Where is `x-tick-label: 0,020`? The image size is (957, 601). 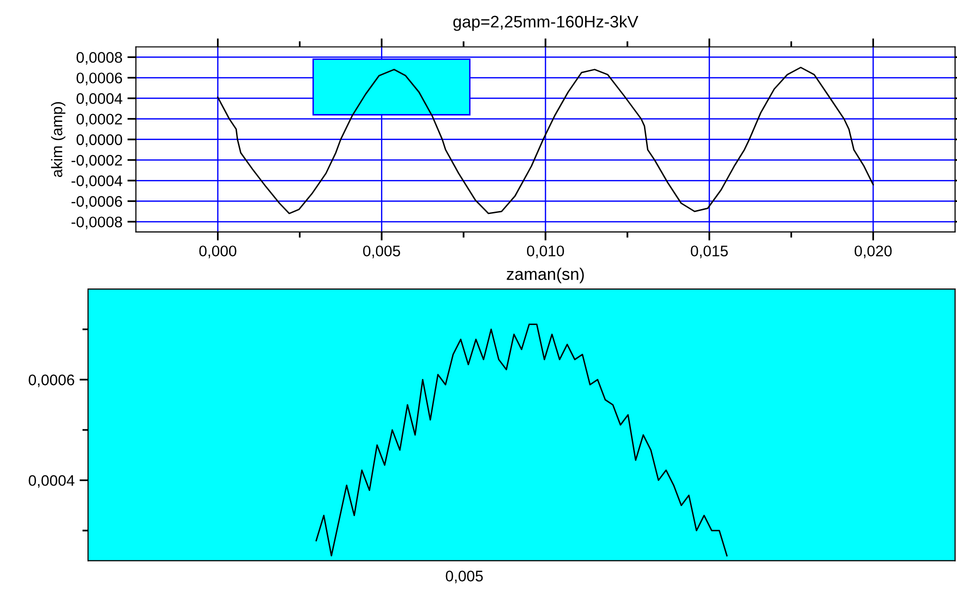 x-tick-label: 0,020 is located at coordinates (873, 252).